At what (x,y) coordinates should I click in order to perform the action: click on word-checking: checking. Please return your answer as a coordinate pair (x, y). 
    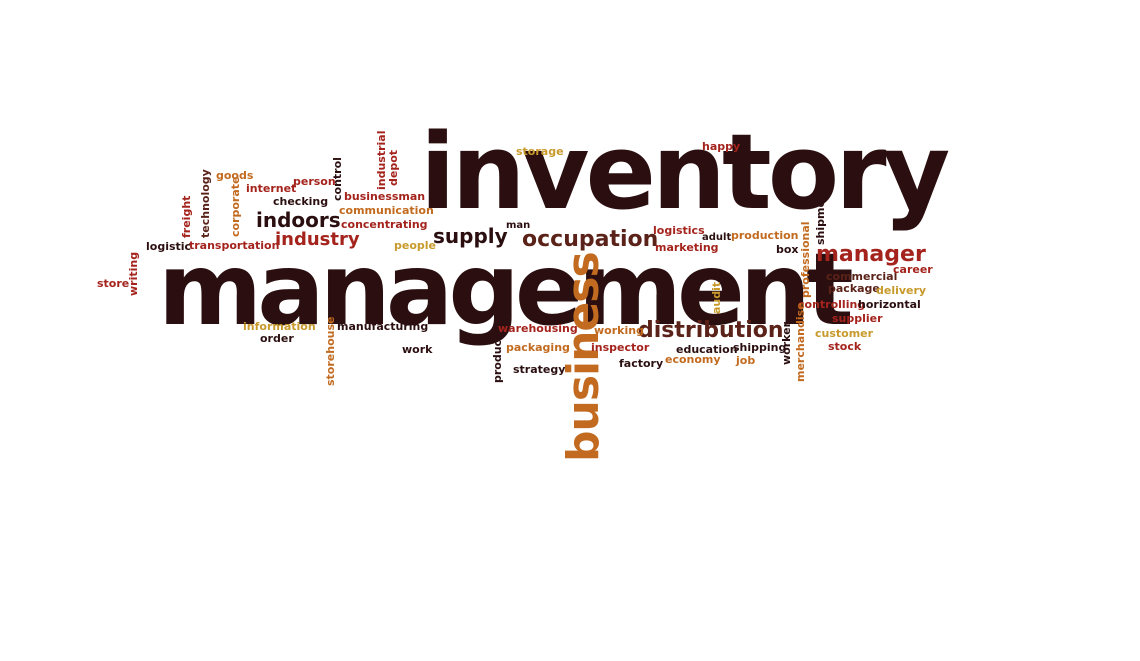
    Looking at the image, I should click on (301, 201).